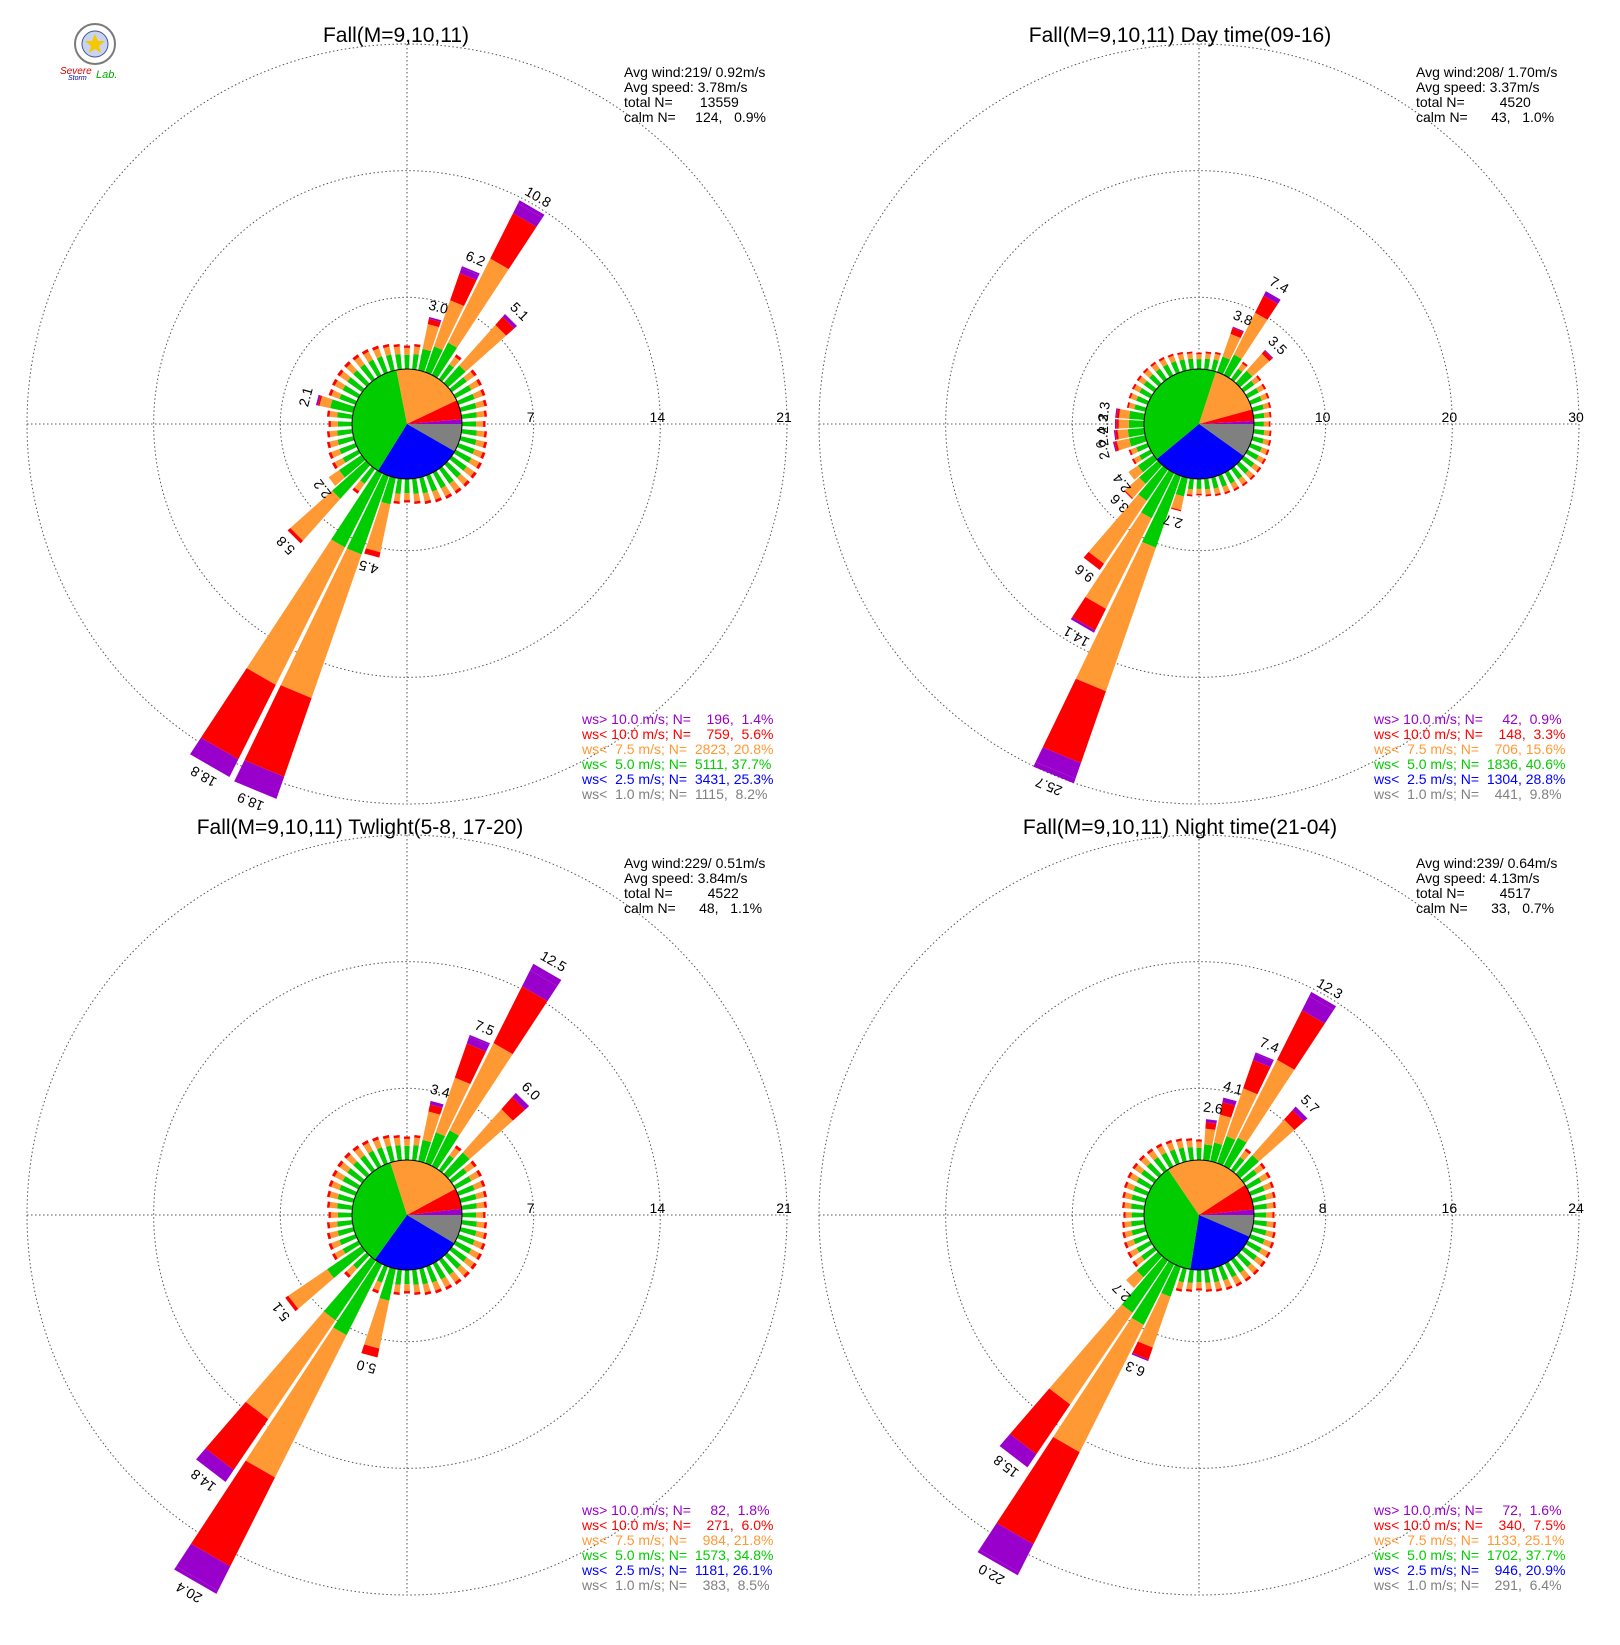 The image size is (1620, 1645). What do you see at coordinates (1450, 417) in the screenshot?
I see `ring-label: 20` at bounding box center [1450, 417].